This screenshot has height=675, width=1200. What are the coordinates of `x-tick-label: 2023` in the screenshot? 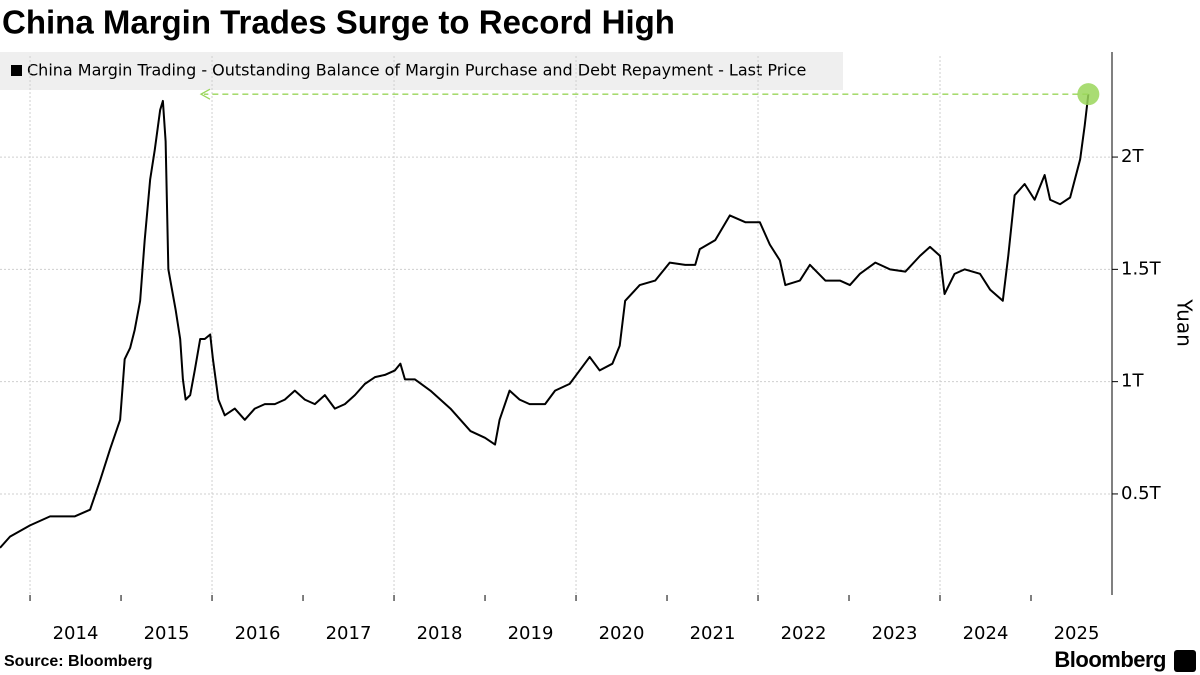 It's located at (895, 633).